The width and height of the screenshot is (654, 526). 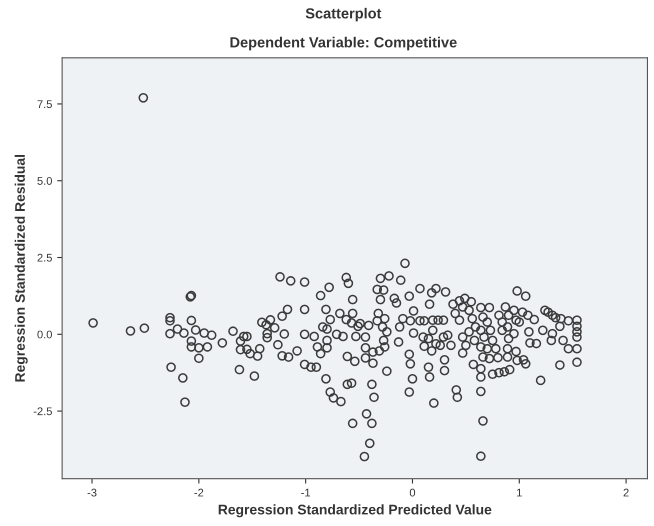 What do you see at coordinates (344, 15) in the screenshot?
I see `chart-title: Scatterplot` at bounding box center [344, 15].